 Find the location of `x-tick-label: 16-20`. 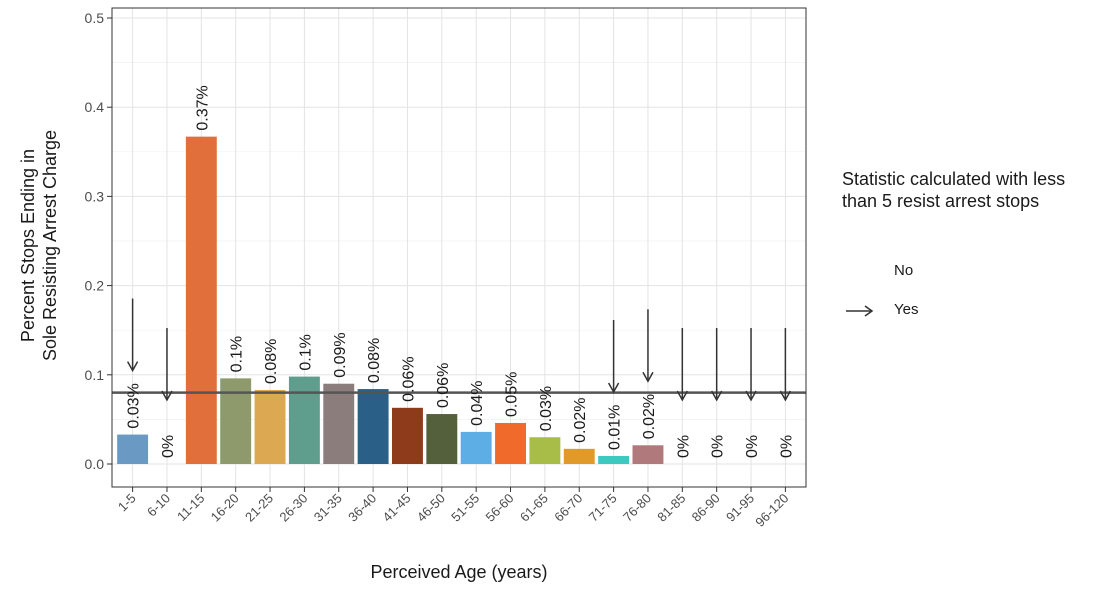

x-tick-label: 16-20 is located at coordinates (225, 508).